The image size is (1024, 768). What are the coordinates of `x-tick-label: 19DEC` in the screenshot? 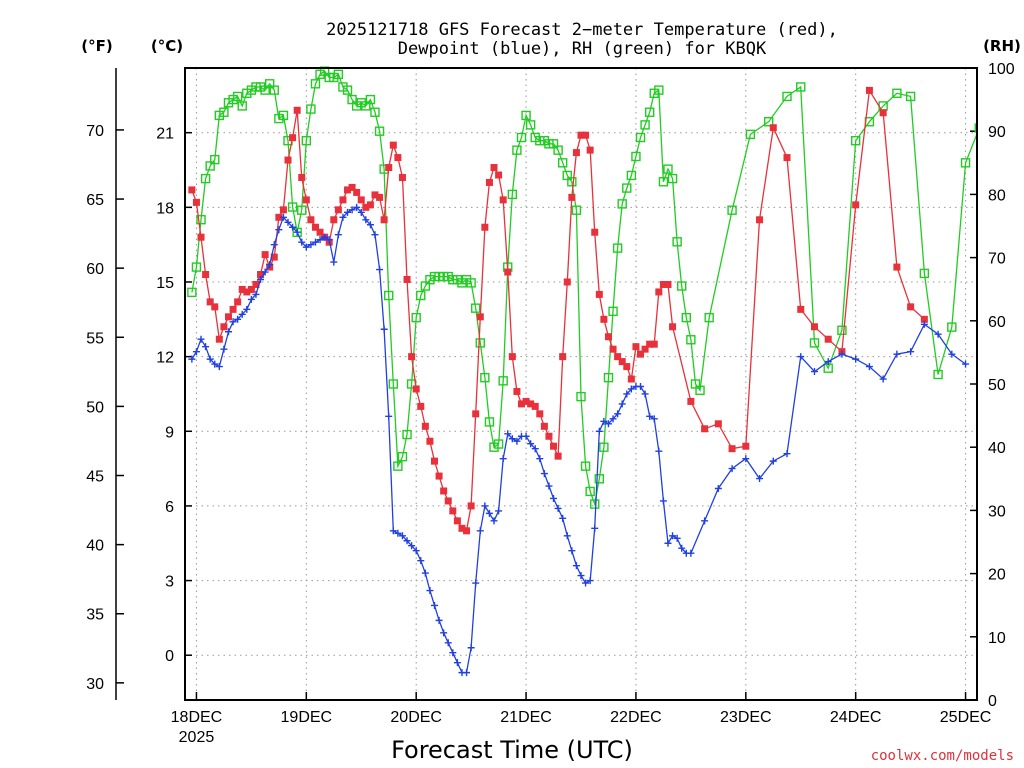 It's located at (307, 717).